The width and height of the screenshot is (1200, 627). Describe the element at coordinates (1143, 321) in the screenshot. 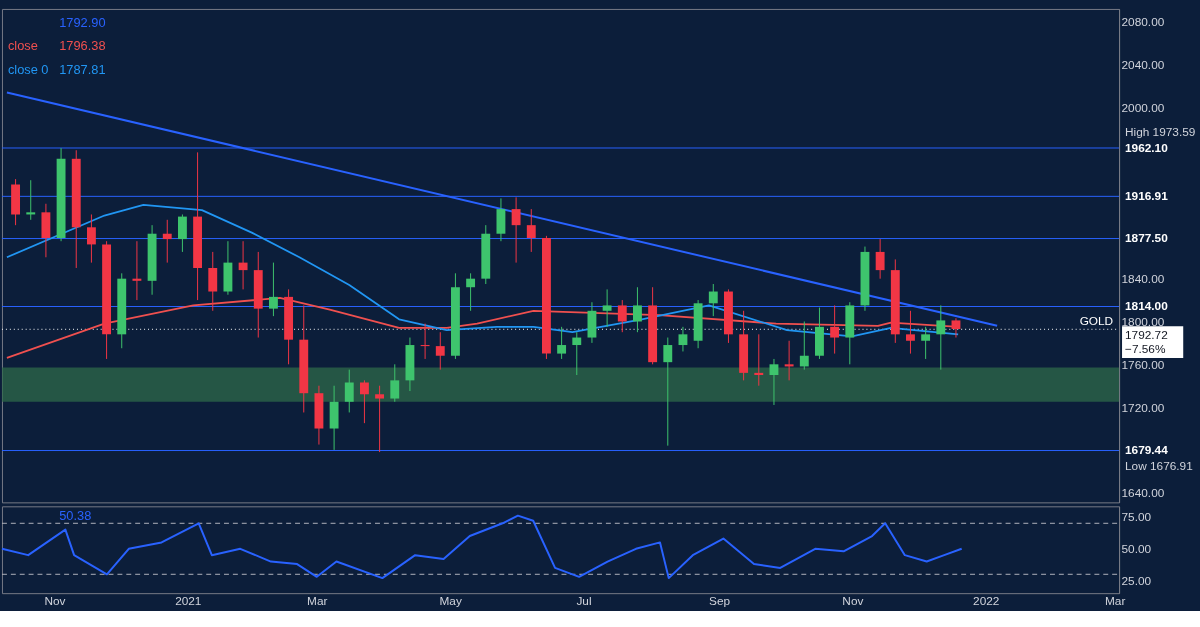

I see `y-tick-label: 1800.00` at that location.